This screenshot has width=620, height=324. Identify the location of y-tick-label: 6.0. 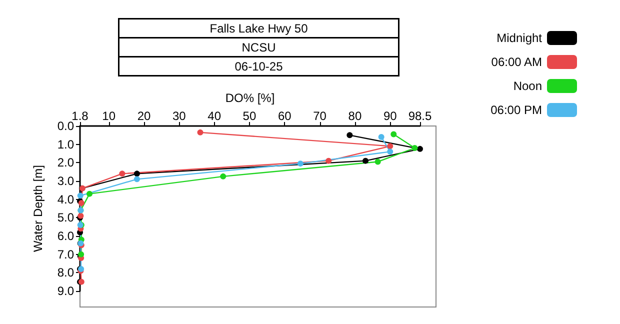
(65, 236).